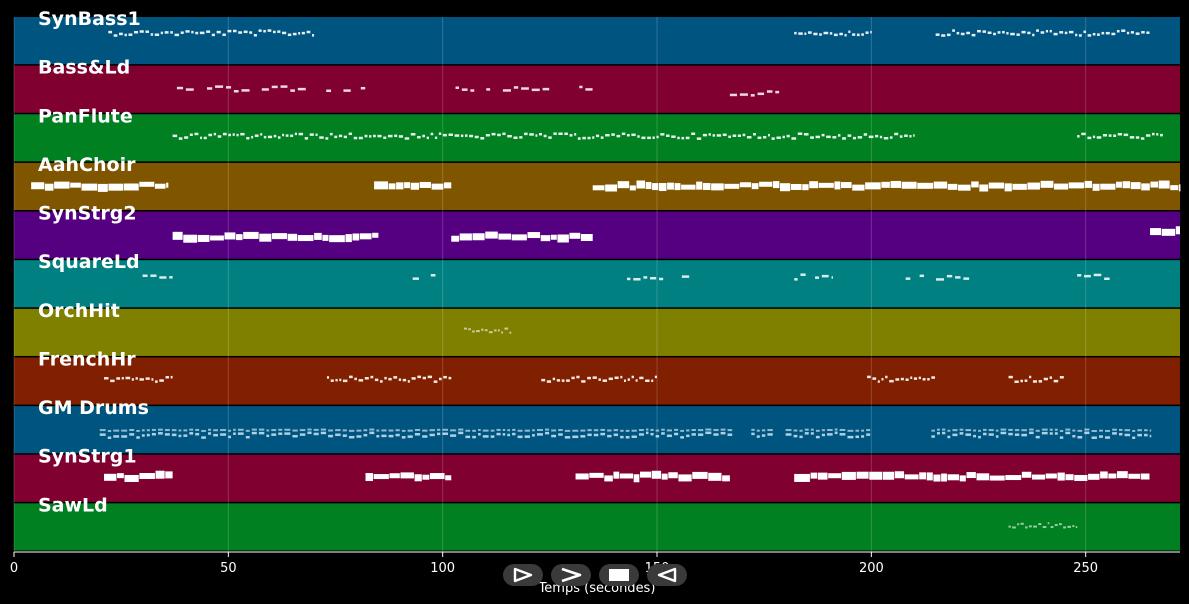 This screenshot has width=1189, height=604. I want to click on track-label-sawld: SawLd, so click(73, 505).